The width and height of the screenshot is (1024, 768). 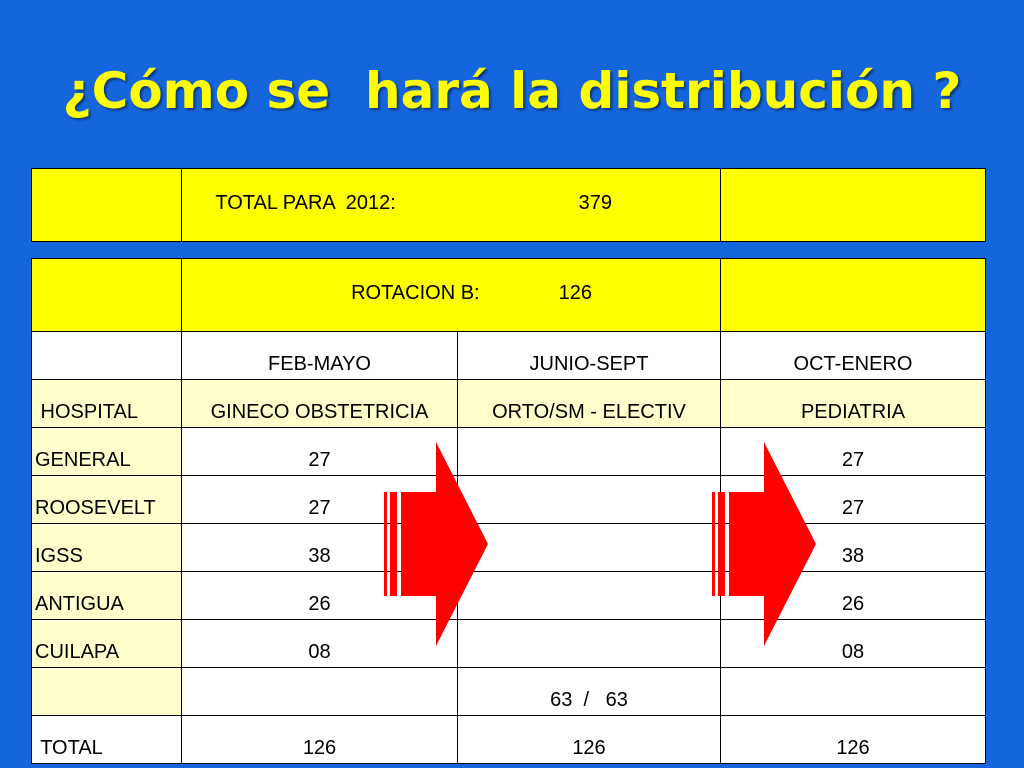 I want to click on table-row: GENERAL 27 27, so click(x=508, y=451).